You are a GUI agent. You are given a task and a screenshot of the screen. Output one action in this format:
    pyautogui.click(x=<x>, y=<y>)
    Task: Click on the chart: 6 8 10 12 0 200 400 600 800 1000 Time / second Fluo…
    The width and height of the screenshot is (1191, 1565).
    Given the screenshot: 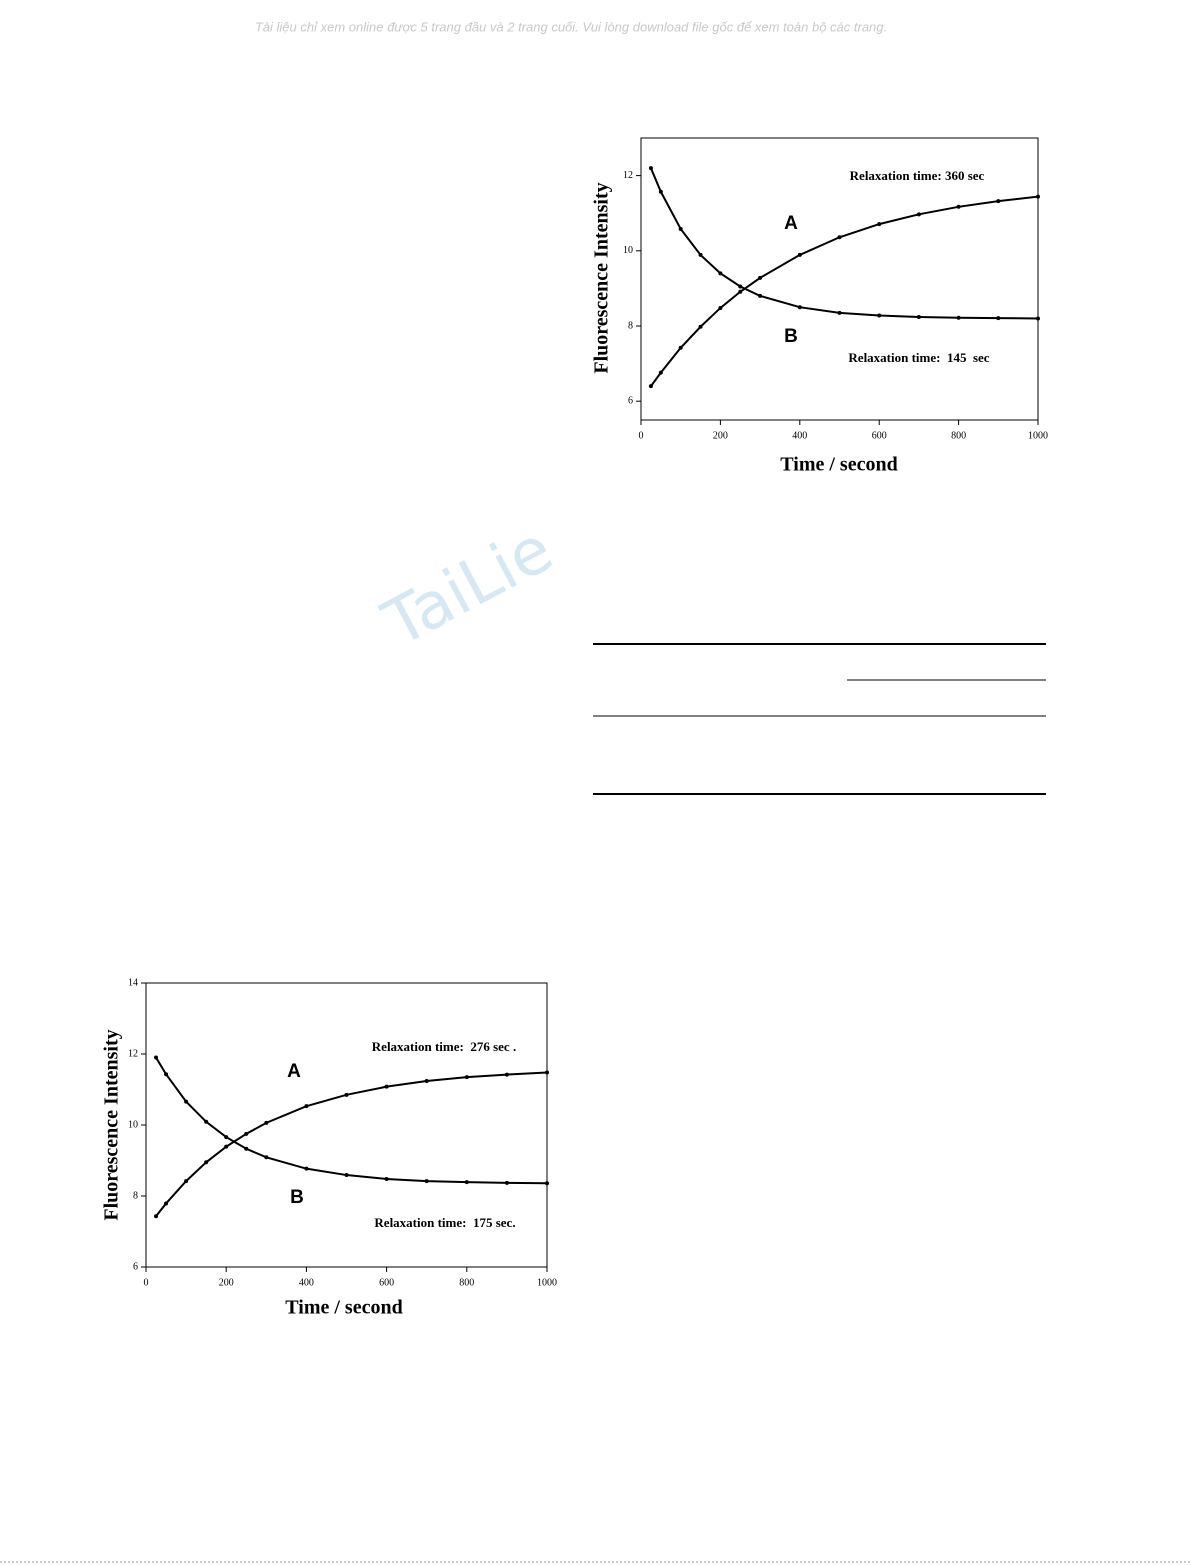 What is the action you would take?
    pyautogui.click(x=819, y=306)
    